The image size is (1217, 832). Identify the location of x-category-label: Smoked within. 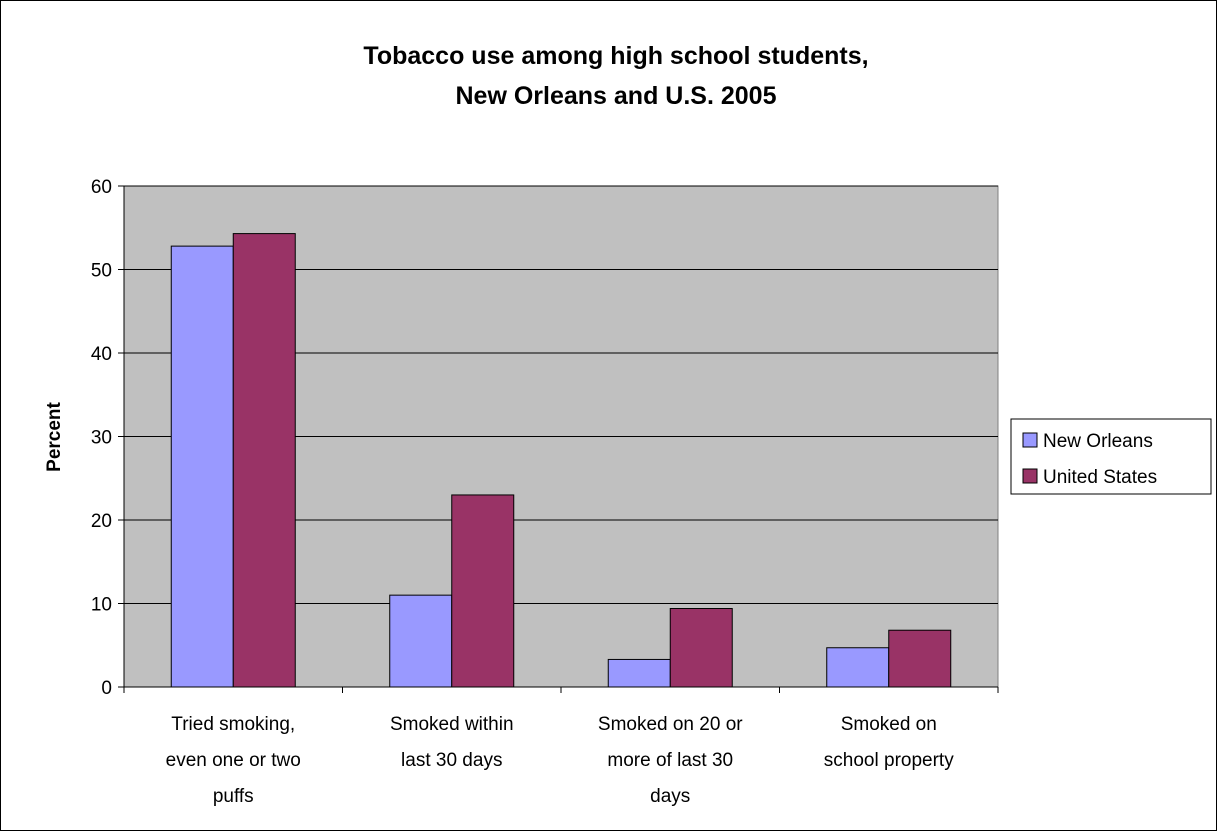
(452, 724).